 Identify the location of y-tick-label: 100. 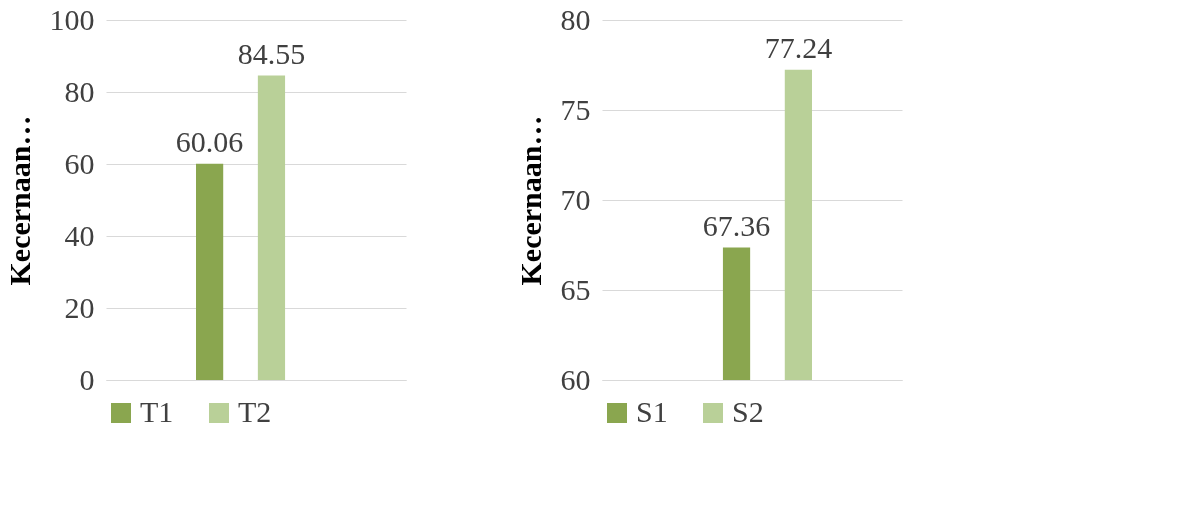
(72, 19).